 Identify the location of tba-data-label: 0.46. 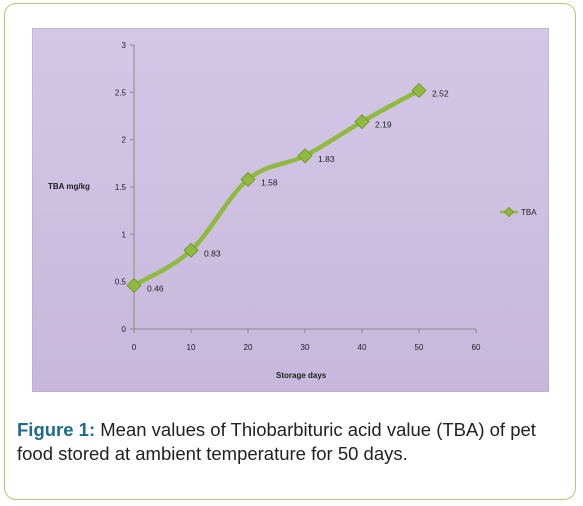
(155, 288).